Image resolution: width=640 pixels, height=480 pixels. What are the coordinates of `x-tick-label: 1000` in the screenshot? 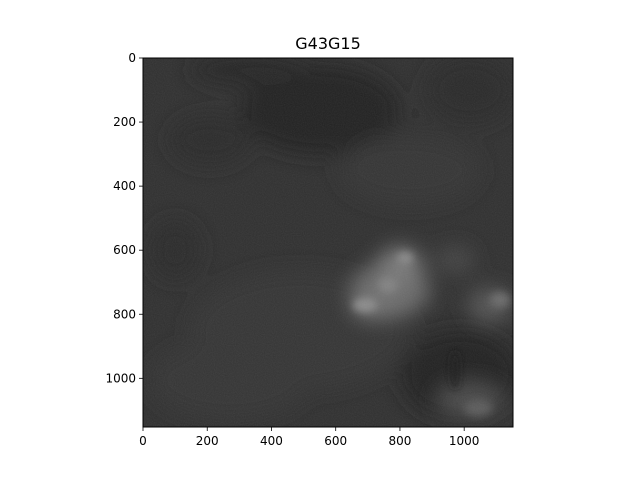 It's located at (464, 441).